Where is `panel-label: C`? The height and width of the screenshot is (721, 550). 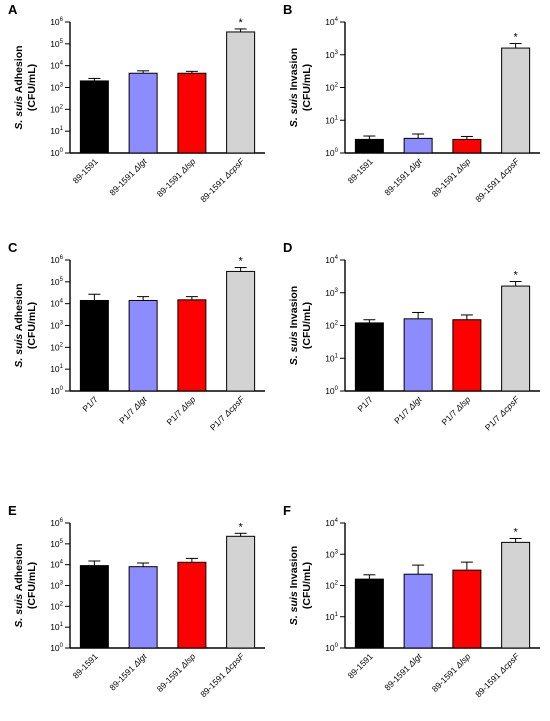
panel-label: C is located at coordinates (13, 247).